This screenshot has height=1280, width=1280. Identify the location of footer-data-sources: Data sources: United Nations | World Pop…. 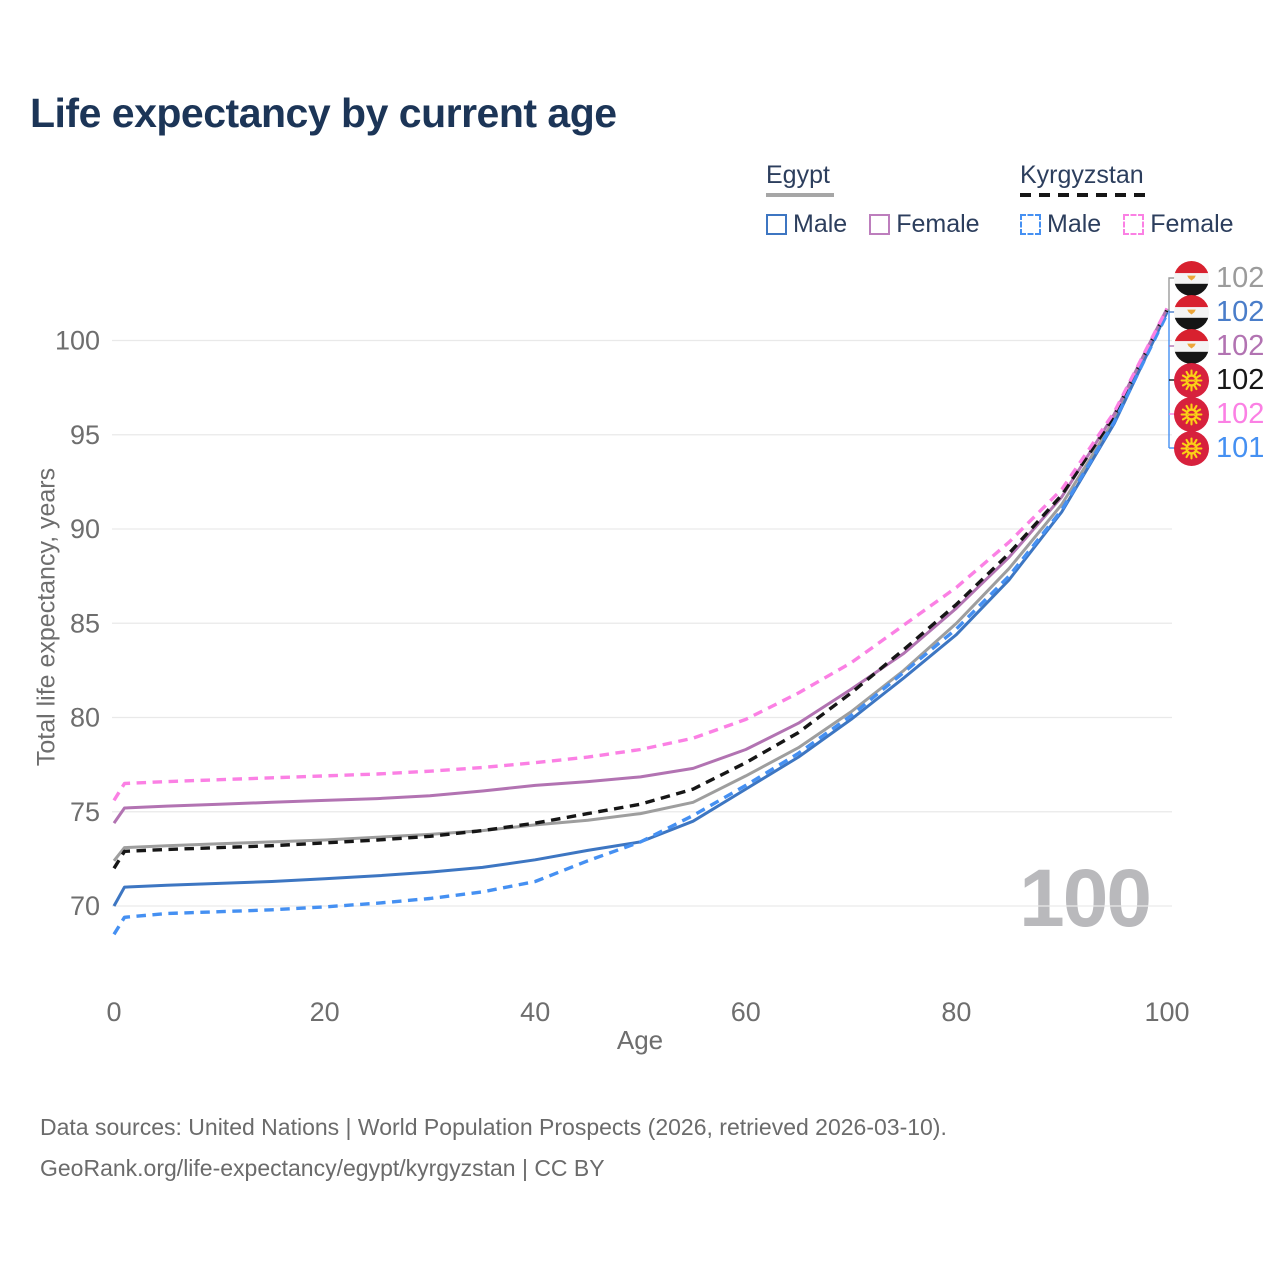
(493, 1127).